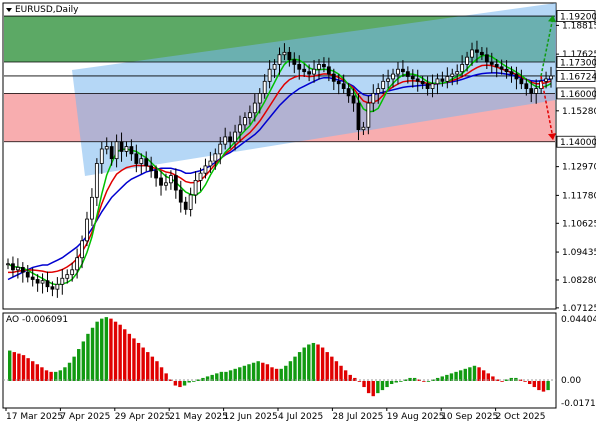  I want to click on symbol-header: EURUSD,Daily, so click(42, 10).